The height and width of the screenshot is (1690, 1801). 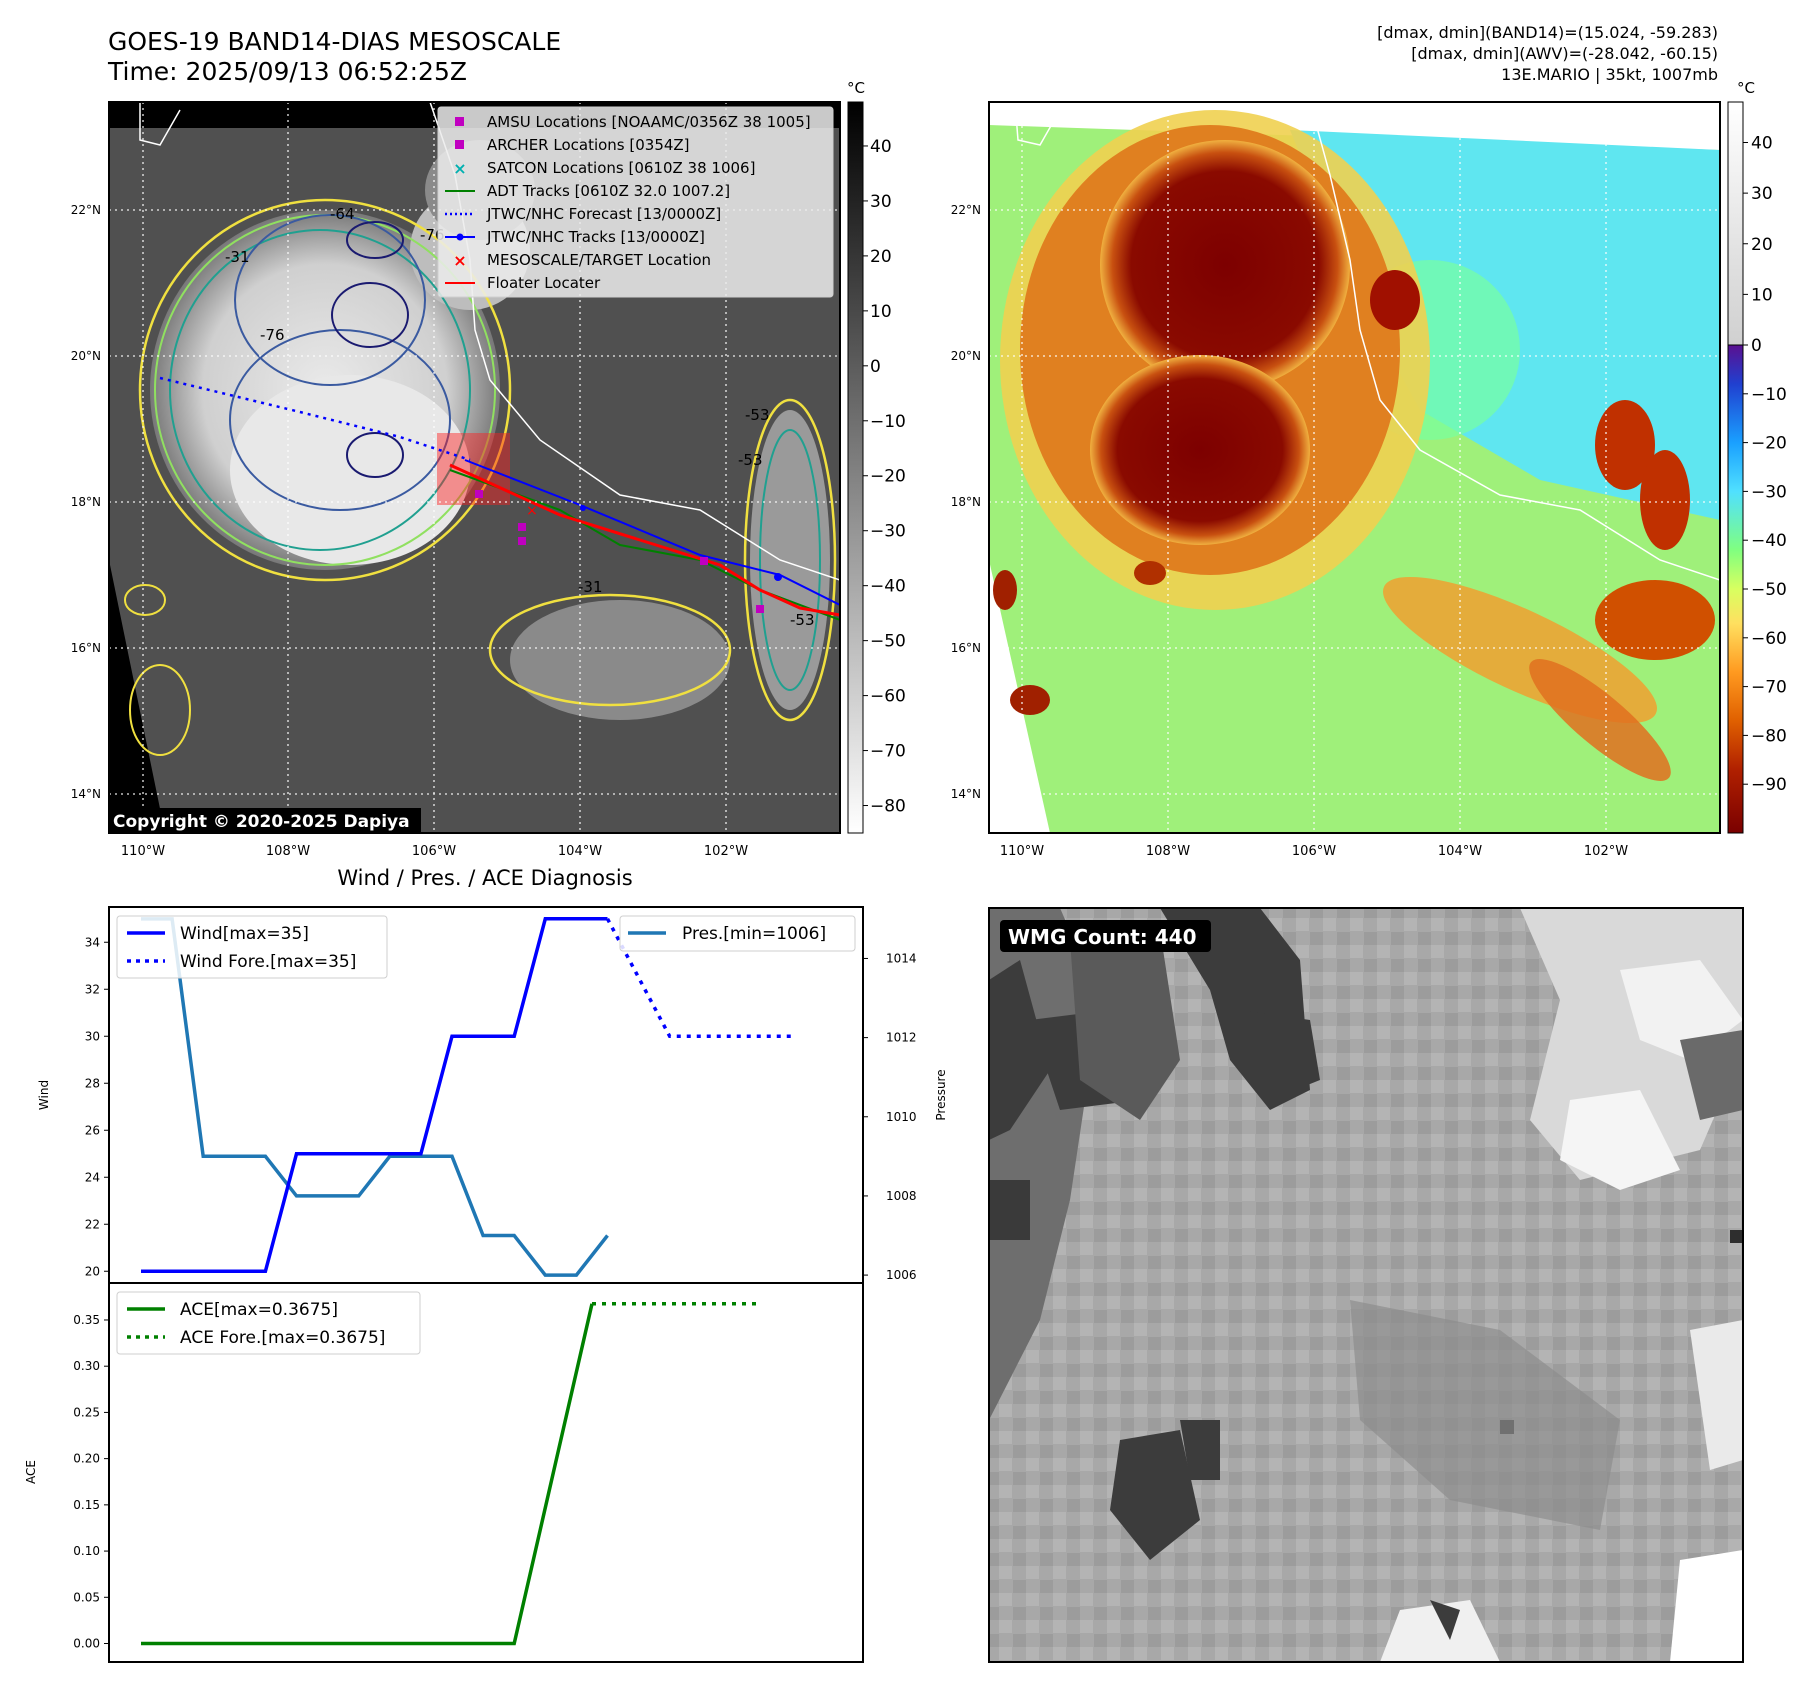 What do you see at coordinates (941, 1094) in the screenshot?
I see `pressure-axis-label: Pressure` at bounding box center [941, 1094].